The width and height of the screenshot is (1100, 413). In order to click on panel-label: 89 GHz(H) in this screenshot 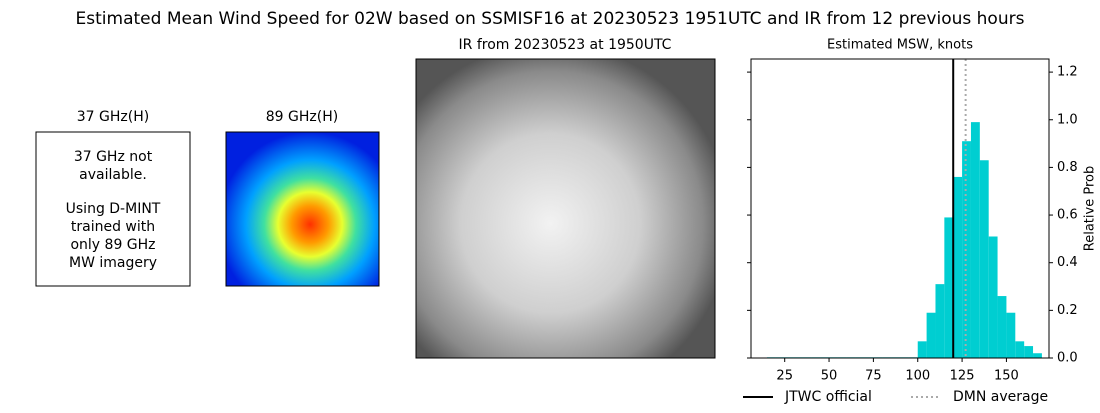, I will do `click(302, 117)`.